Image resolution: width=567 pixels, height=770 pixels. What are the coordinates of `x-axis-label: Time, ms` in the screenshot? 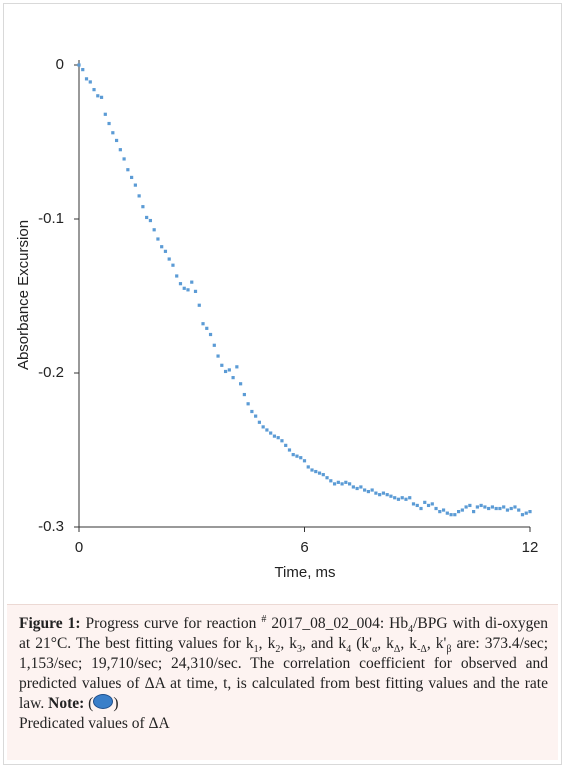 It's located at (304, 572).